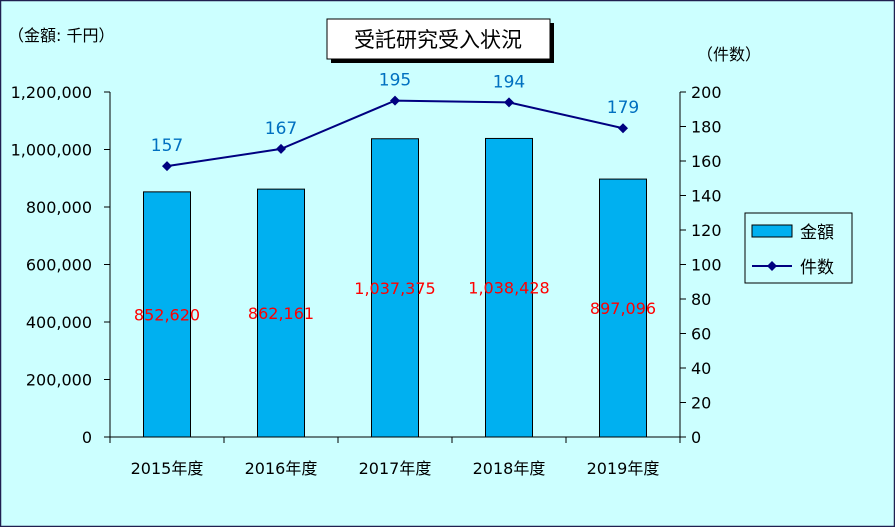 The height and width of the screenshot is (527, 895). What do you see at coordinates (509, 468) in the screenshot?
I see `x-tick-label-3: 2018年度` at bounding box center [509, 468].